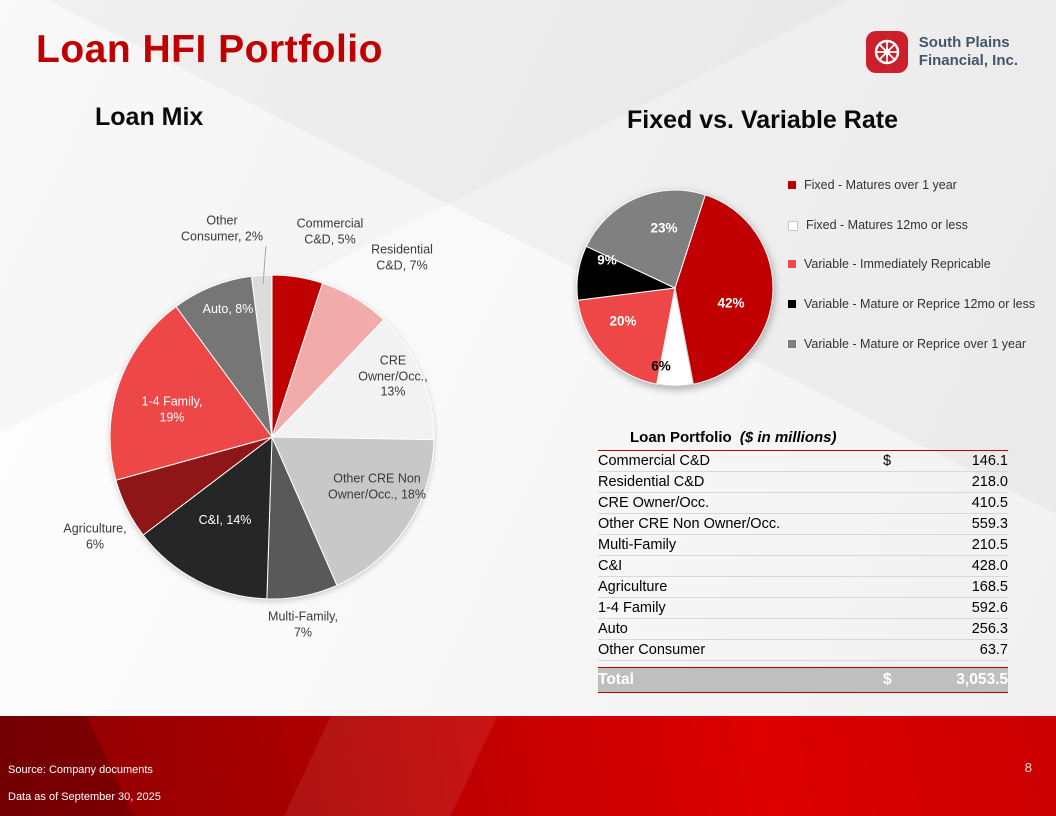  Describe the element at coordinates (651, 482) in the screenshot. I see `row-label: Residential C&D` at that location.